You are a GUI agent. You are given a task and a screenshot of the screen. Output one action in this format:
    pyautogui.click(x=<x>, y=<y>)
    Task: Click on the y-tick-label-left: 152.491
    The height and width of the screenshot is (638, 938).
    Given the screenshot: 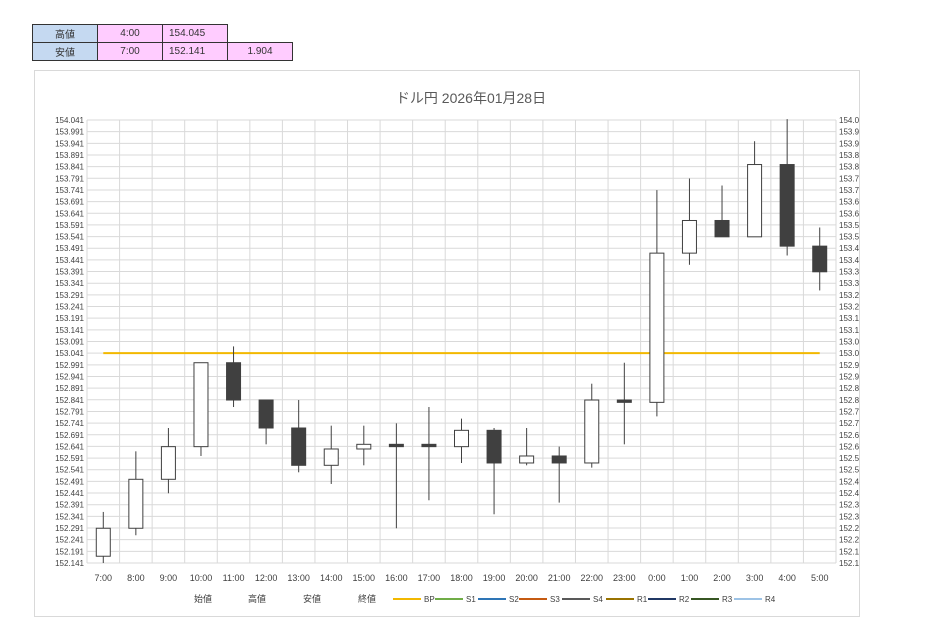 What is the action you would take?
    pyautogui.click(x=69, y=481)
    